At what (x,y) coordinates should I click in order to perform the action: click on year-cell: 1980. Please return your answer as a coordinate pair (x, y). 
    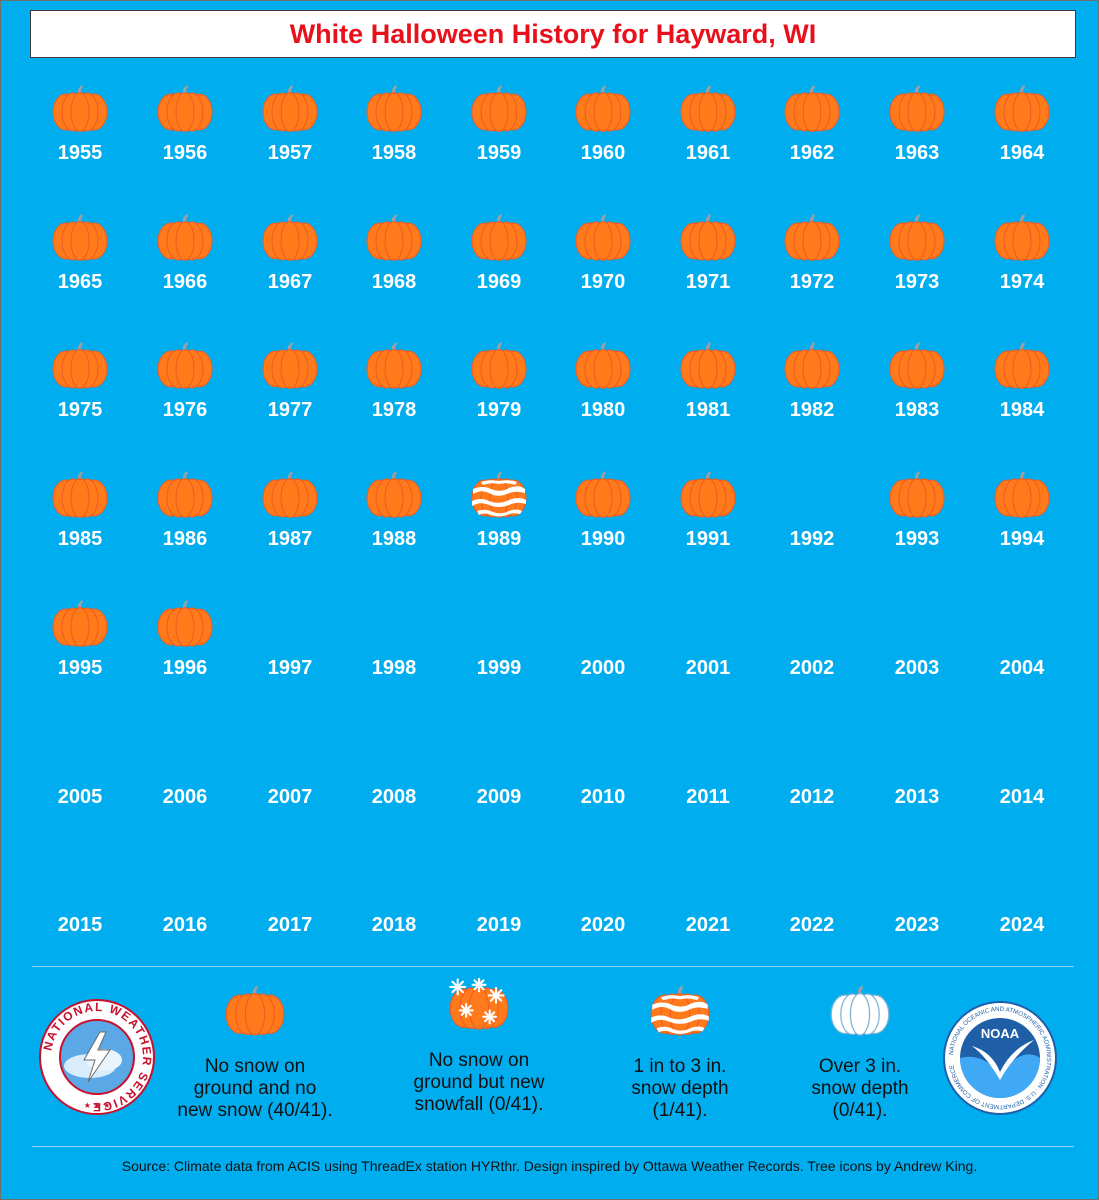
    Looking at the image, I should click on (603, 396).